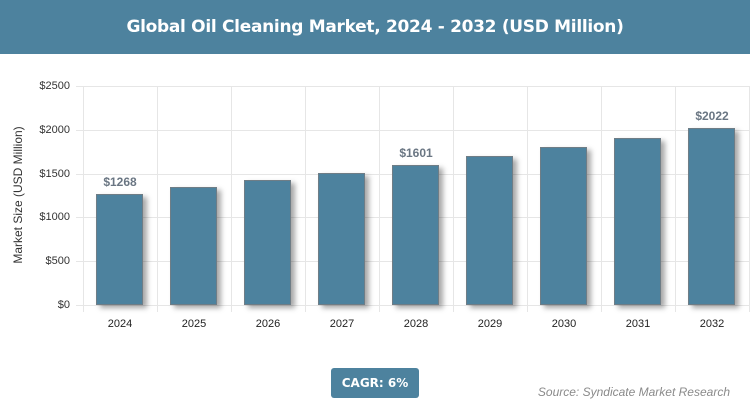 This screenshot has width=750, height=417. What do you see at coordinates (416, 152) in the screenshot?
I see `bar-value-label: $1601` at bounding box center [416, 152].